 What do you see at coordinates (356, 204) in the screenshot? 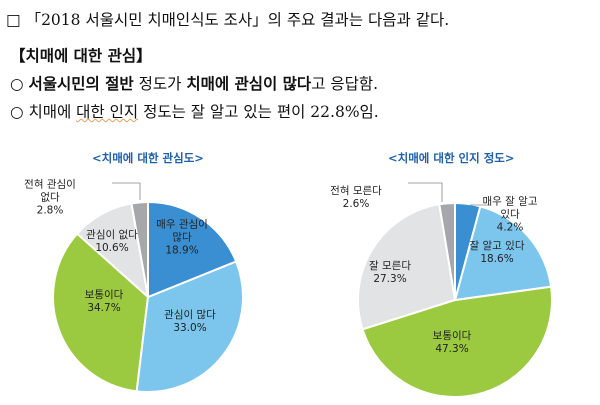
I see `slice-value: 2.6%` at bounding box center [356, 204].